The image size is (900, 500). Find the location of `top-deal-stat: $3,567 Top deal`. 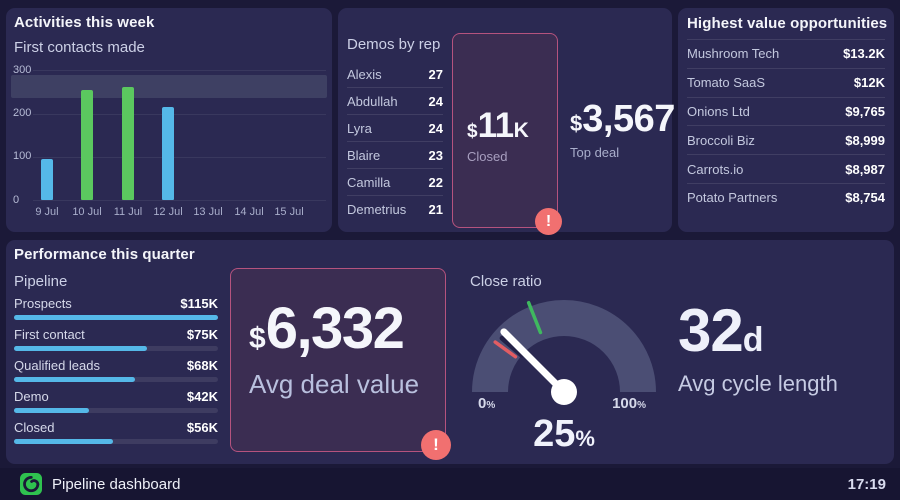

top-deal-stat: $3,567 Top deal is located at coordinates (622, 129).